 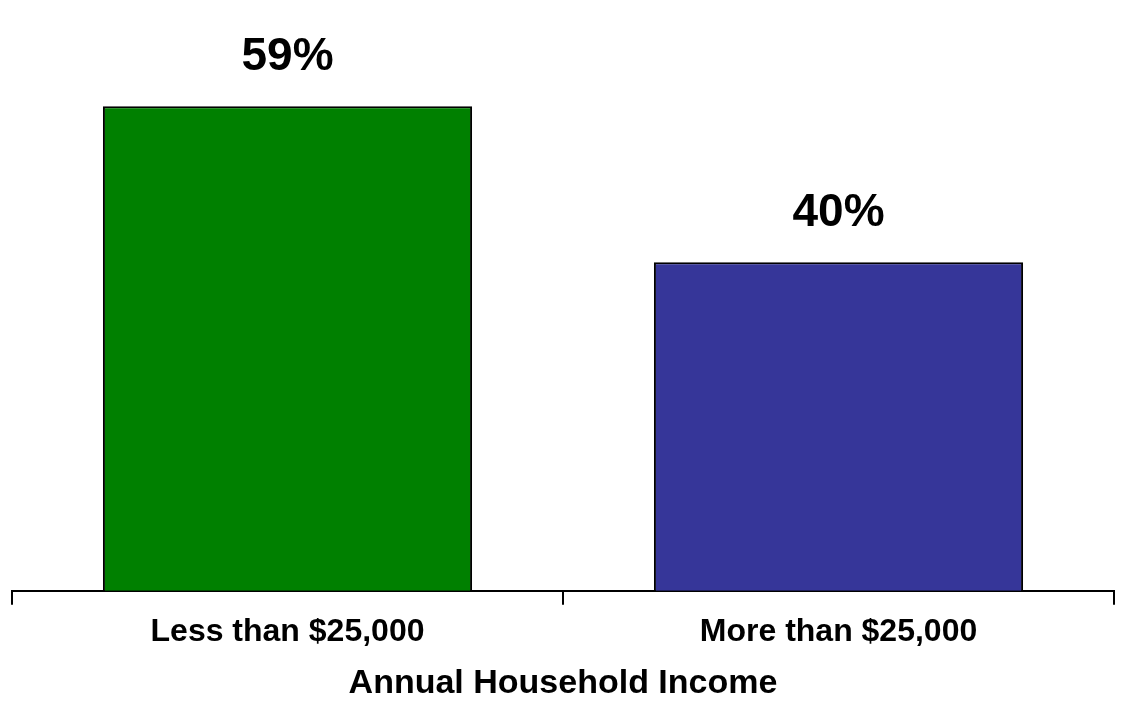 I want to click on data-label: 59%, so click(x=287, y=53).